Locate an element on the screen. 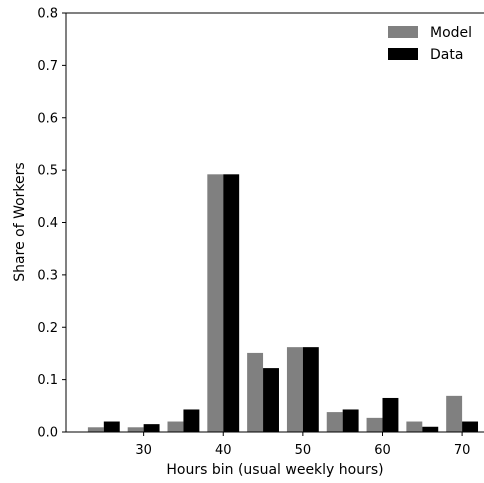  y-tick-label: 0.0 is located at coordinates (47, 433).